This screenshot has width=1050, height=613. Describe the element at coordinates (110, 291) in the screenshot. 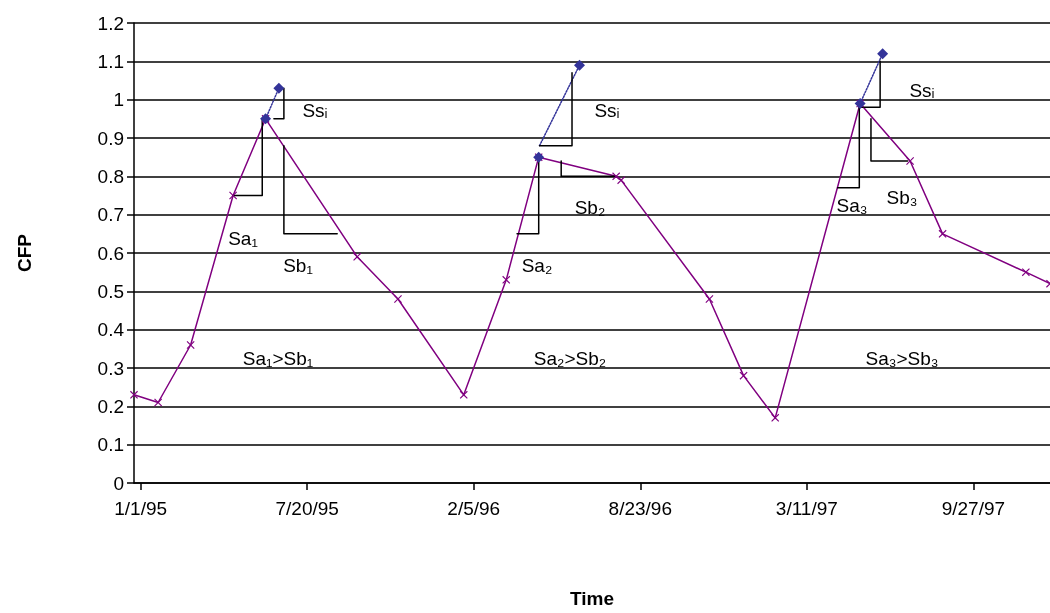

I see `y-tick-label: 0.5` at that location.